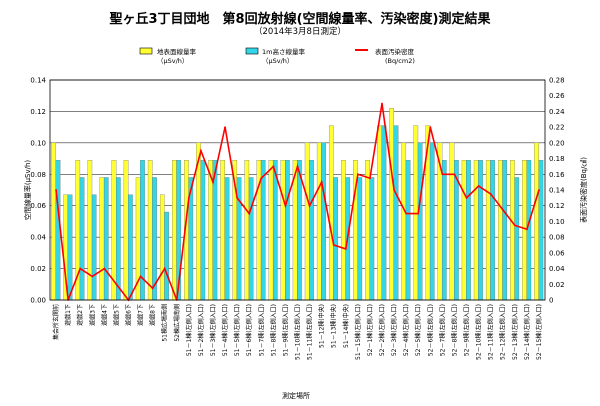  Describe the element at coordinates (382, 330) in the screenshot. I see `x-tick-label: 52－2棟(左側入口)` at that location.